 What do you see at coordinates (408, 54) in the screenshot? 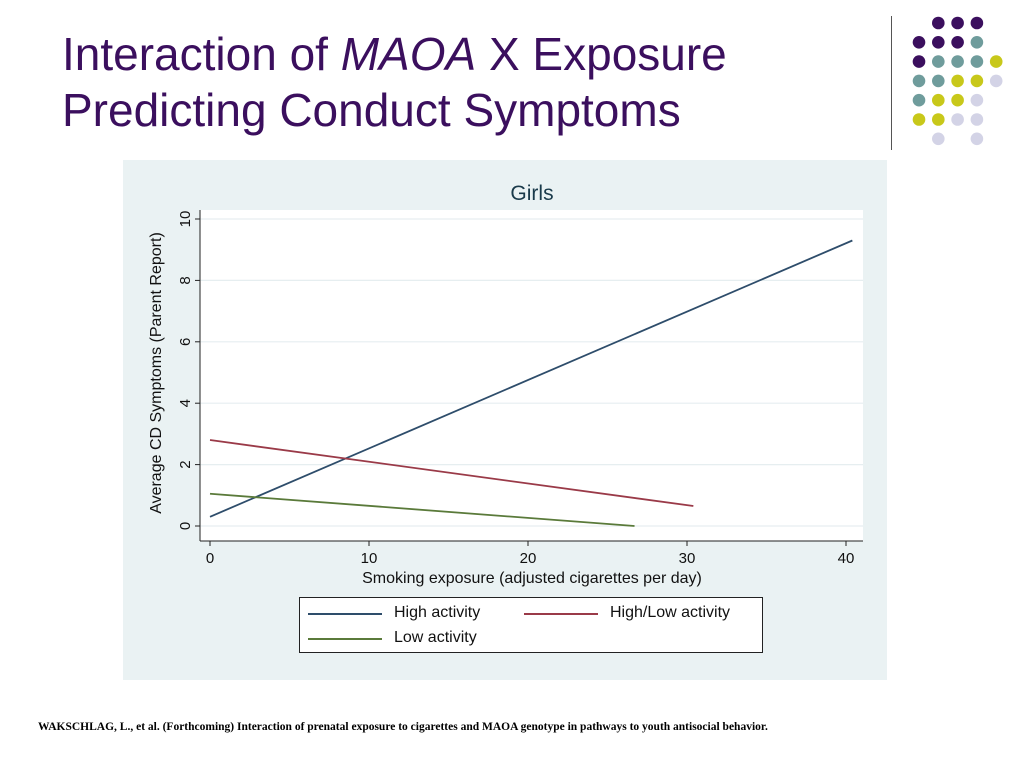
I see `title-gene-name: MAOA` at bounding box center [408, 54].